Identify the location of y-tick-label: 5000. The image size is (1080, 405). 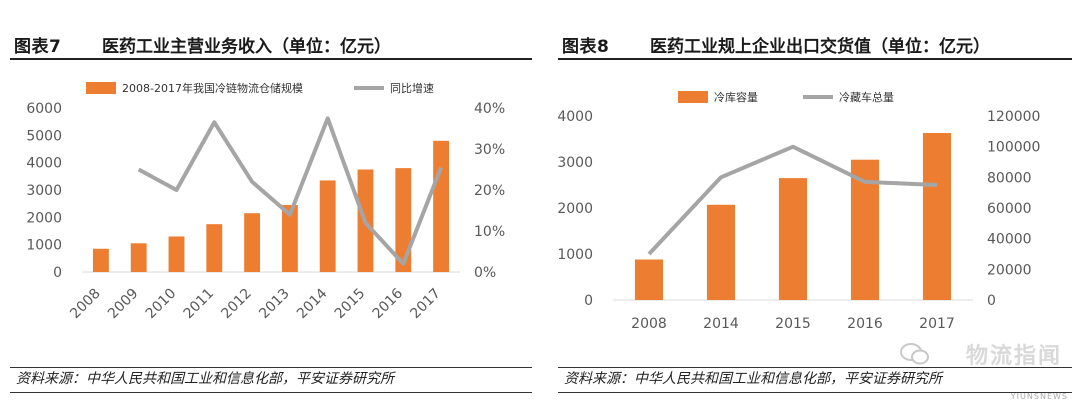
(44, 136).